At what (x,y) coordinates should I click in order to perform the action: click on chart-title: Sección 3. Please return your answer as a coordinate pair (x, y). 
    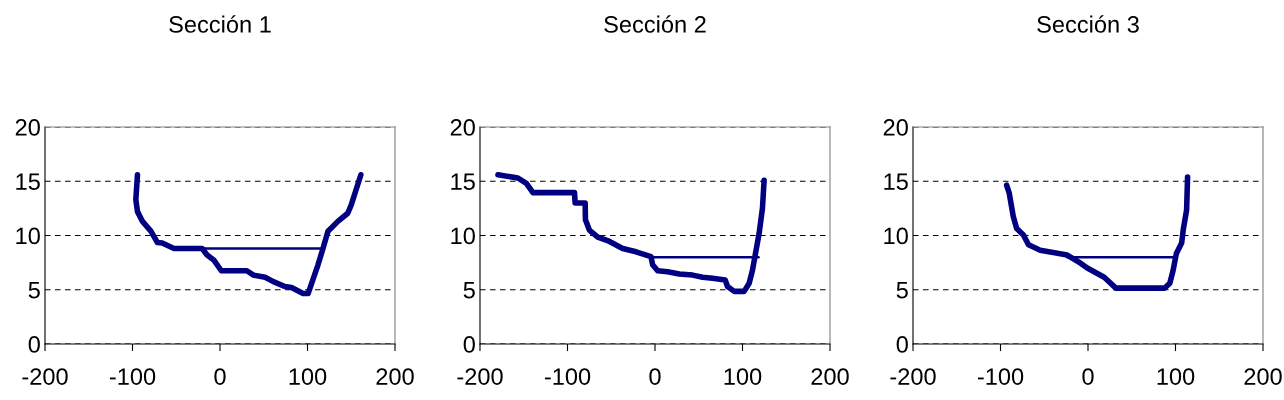
    Looking at the image, I should click on (1088, 24).